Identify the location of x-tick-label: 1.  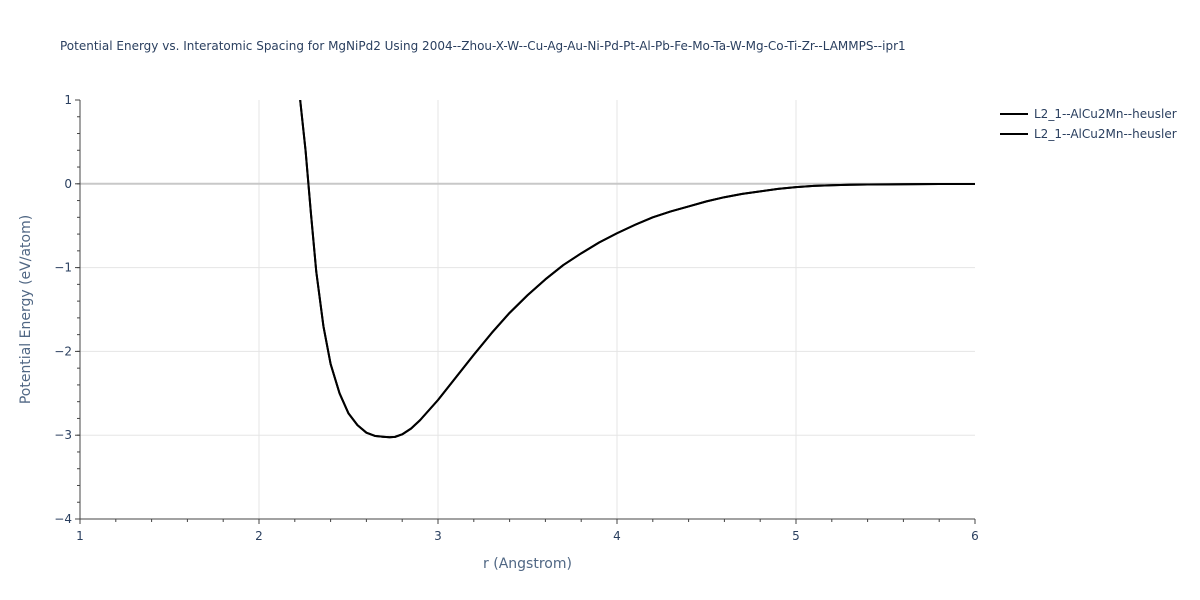
(80, 536).